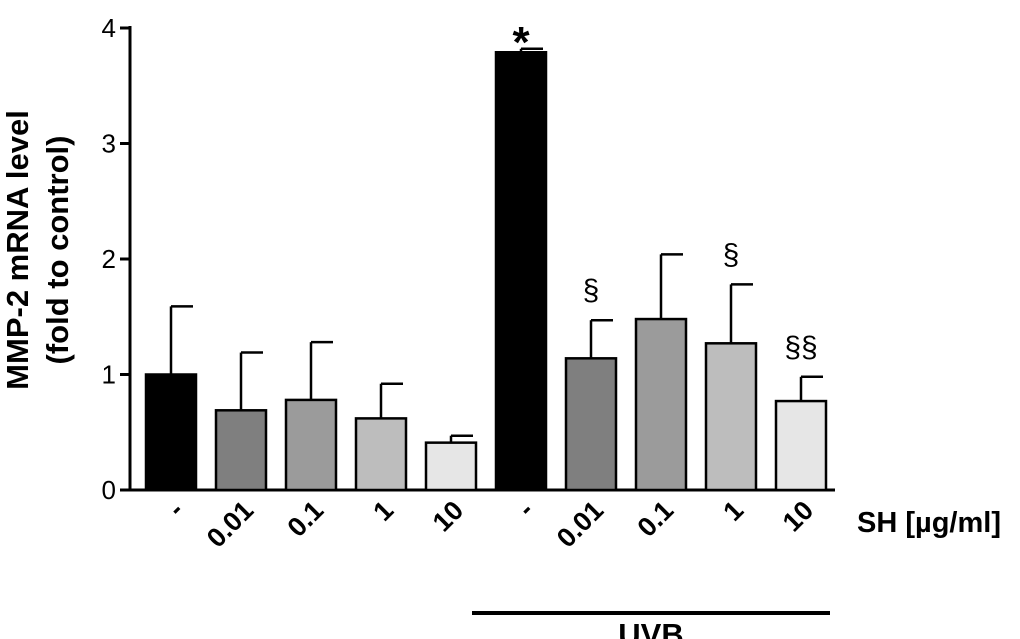 The height and width of the screenshot is (639, 1020). Describe the element at coordinates (650, 628) in the screenshot. I see `uvb-group-label: UVB` at that location.